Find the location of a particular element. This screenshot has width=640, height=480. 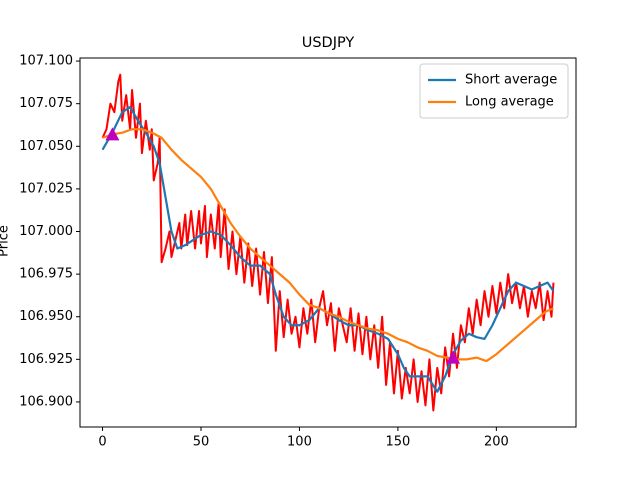

legend-label: Long average is located at coordinates (509, 102).